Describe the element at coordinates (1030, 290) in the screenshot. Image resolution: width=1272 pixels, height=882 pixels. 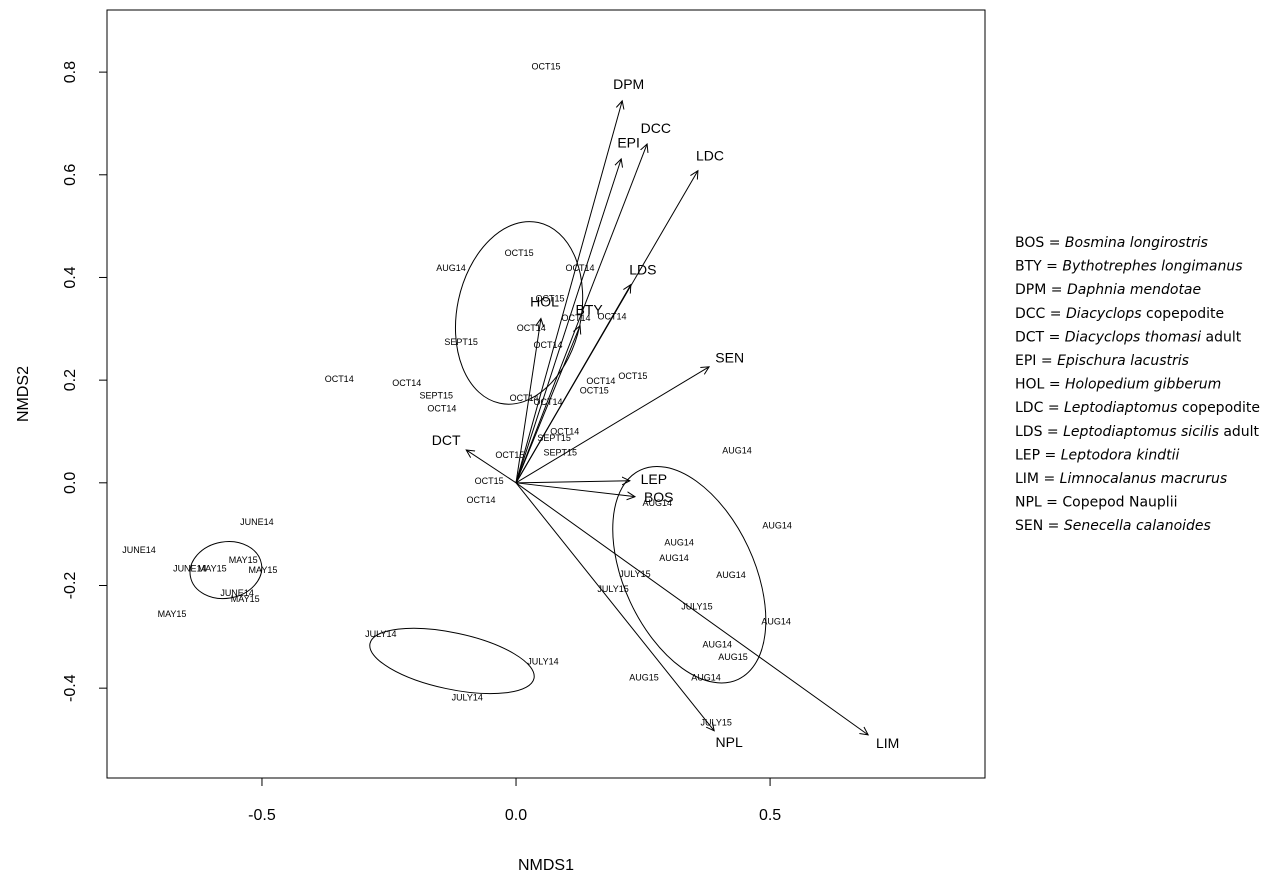
I see `legend-code: DPM` at that location.